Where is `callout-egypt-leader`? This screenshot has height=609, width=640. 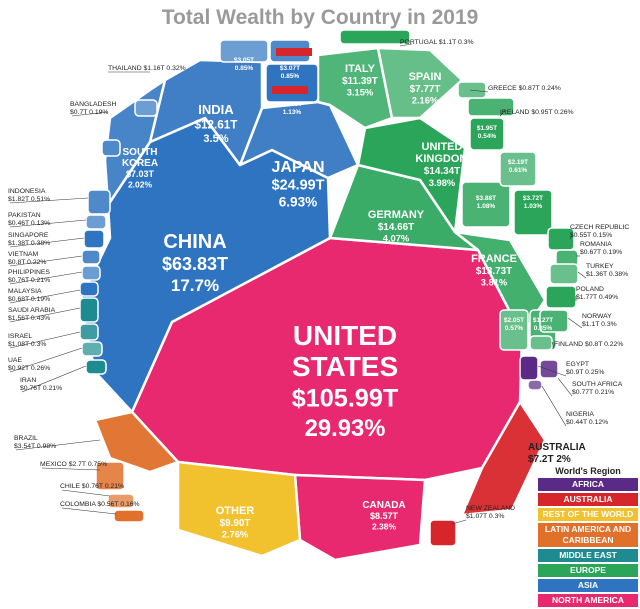 callout-egypt-leader is located at coordinates (552, 371).